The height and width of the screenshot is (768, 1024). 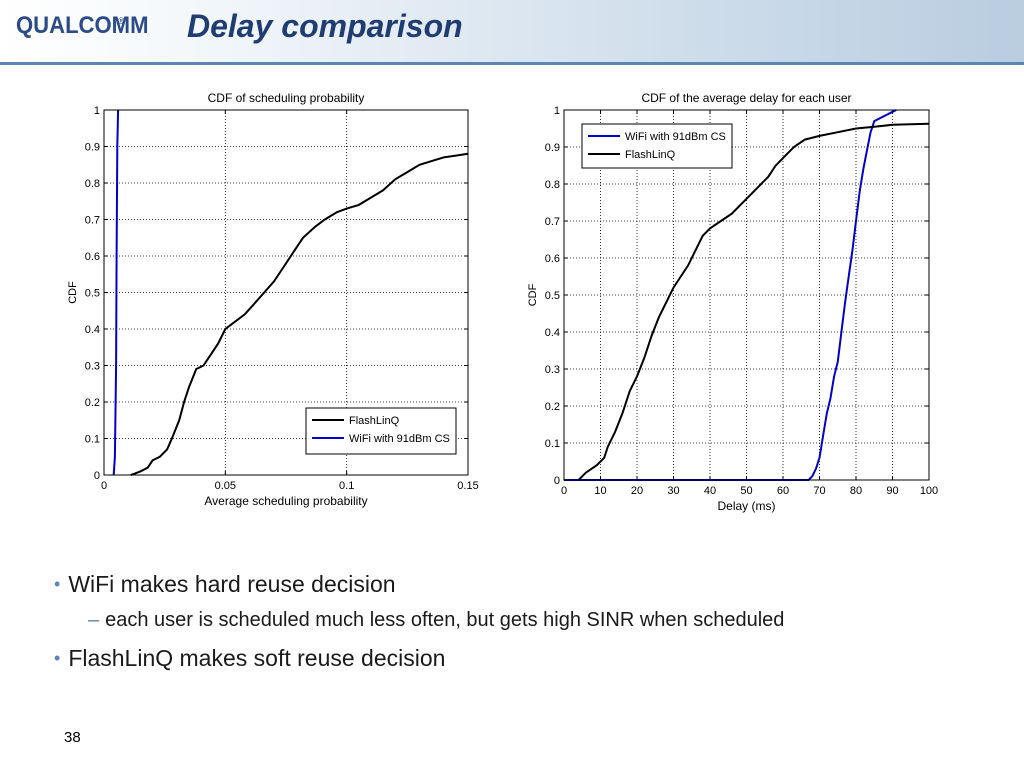 What do you see at coordinates (121, 21) in the screenshot?
I see `registered-mark: ®` at bounding box center [121, 21].